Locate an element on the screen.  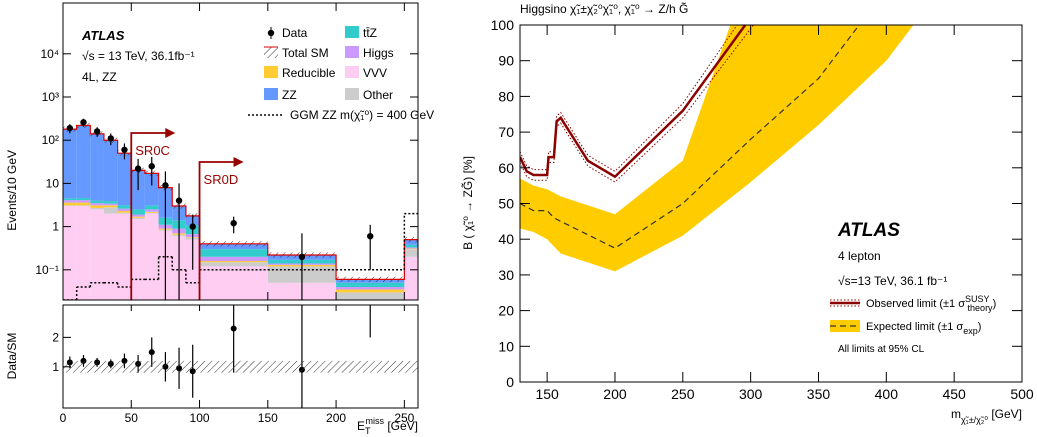
x-tick-label: 300 is located at coordinates (751, 394).